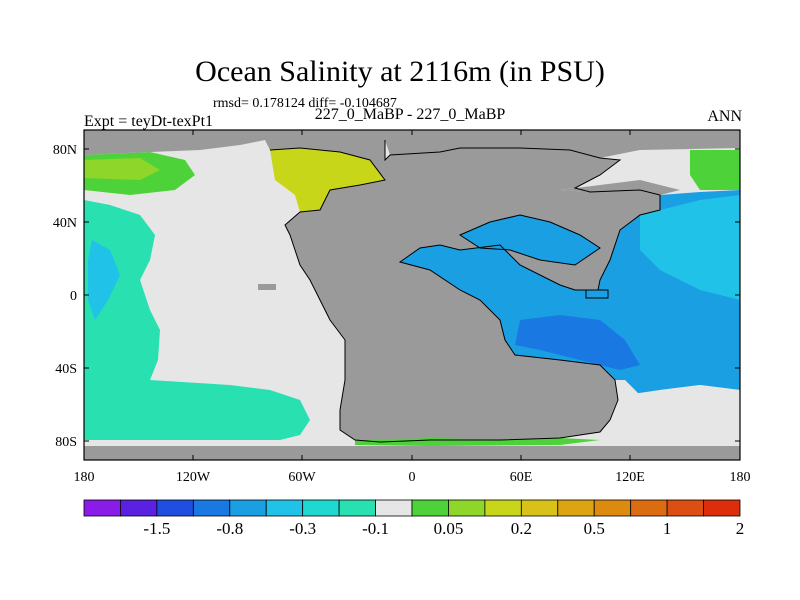 This screenshot has width=800, height=600. What do you see at coordinates (597, 294) in the screenshot?
I see `coastline-island` at bounding box center [597, 294].